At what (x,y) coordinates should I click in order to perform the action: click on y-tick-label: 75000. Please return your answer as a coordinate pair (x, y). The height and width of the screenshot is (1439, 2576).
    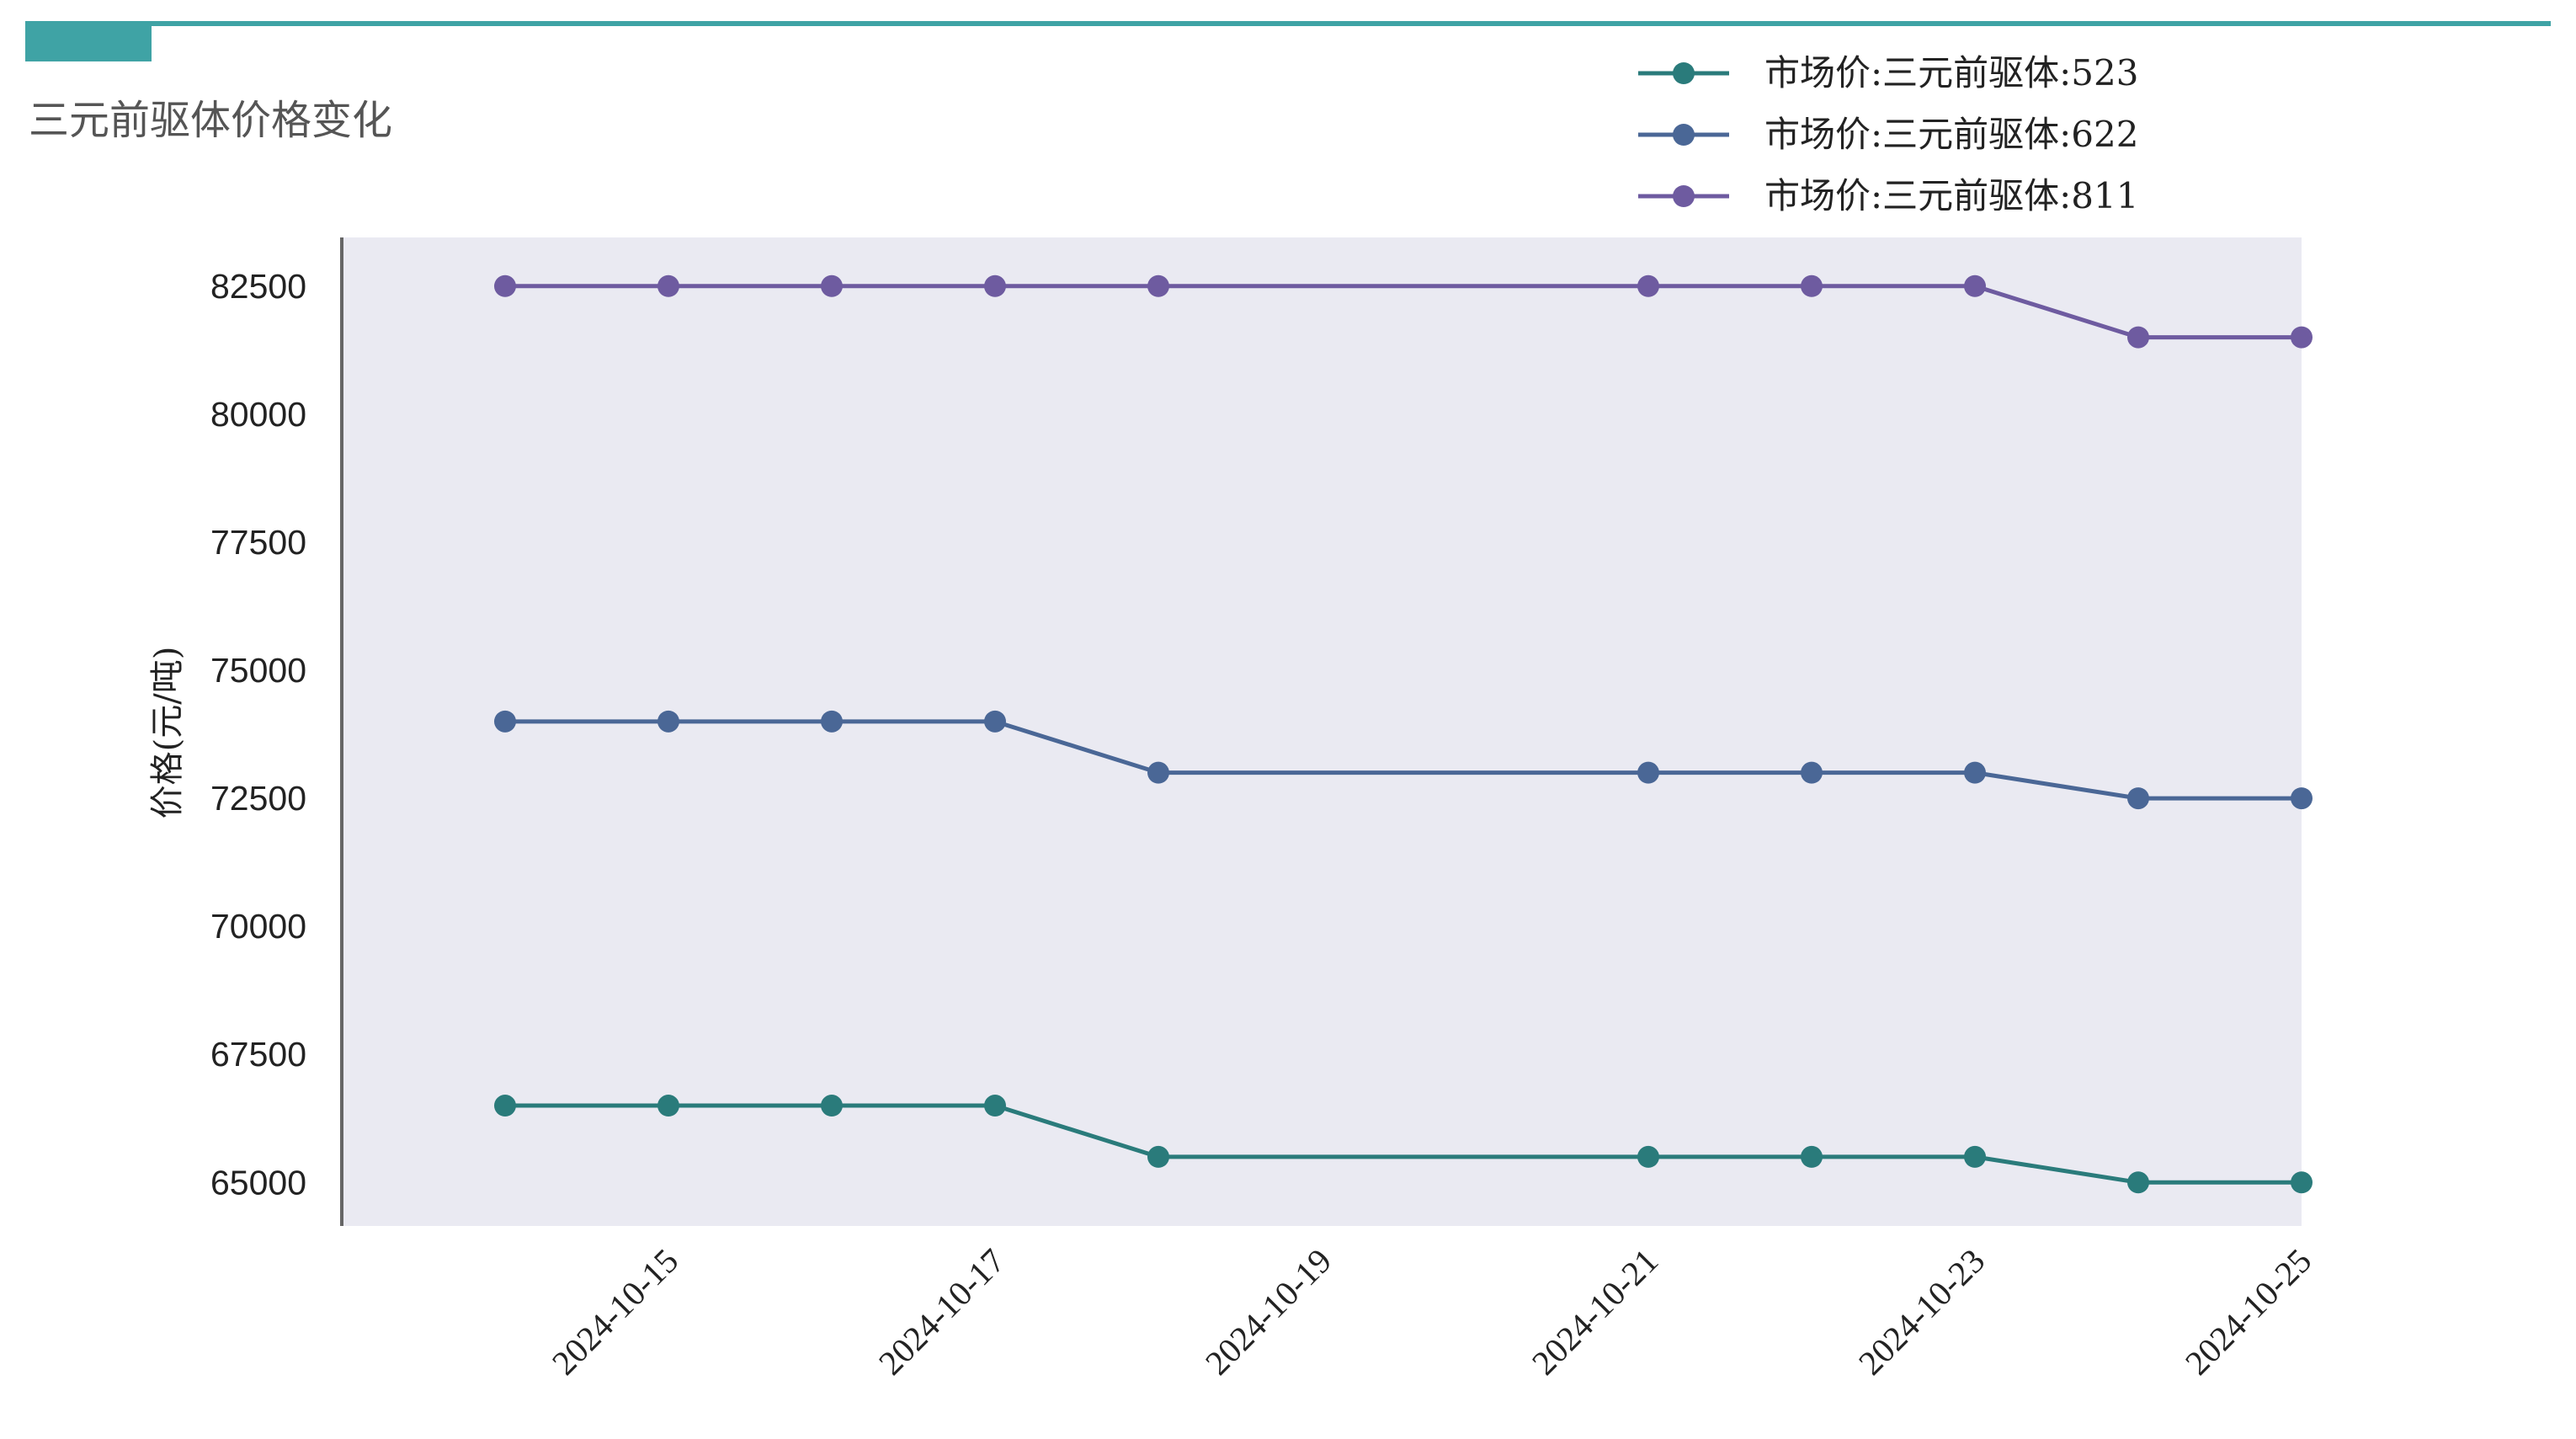
    Looking at the image, I should click on (258, 670).